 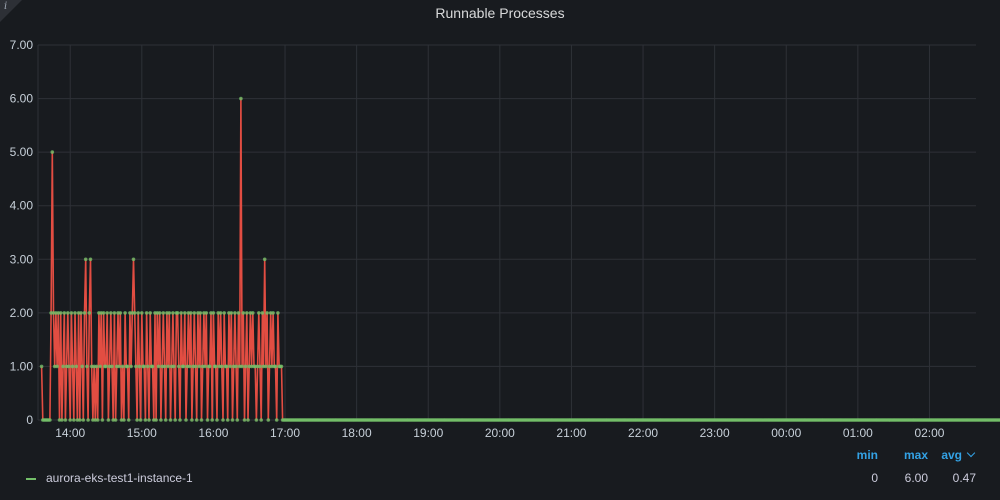 I want to click on legend-row: aurora-eks-test1-instance-1 0 6.00 0.47, so click(x=500, y=479).